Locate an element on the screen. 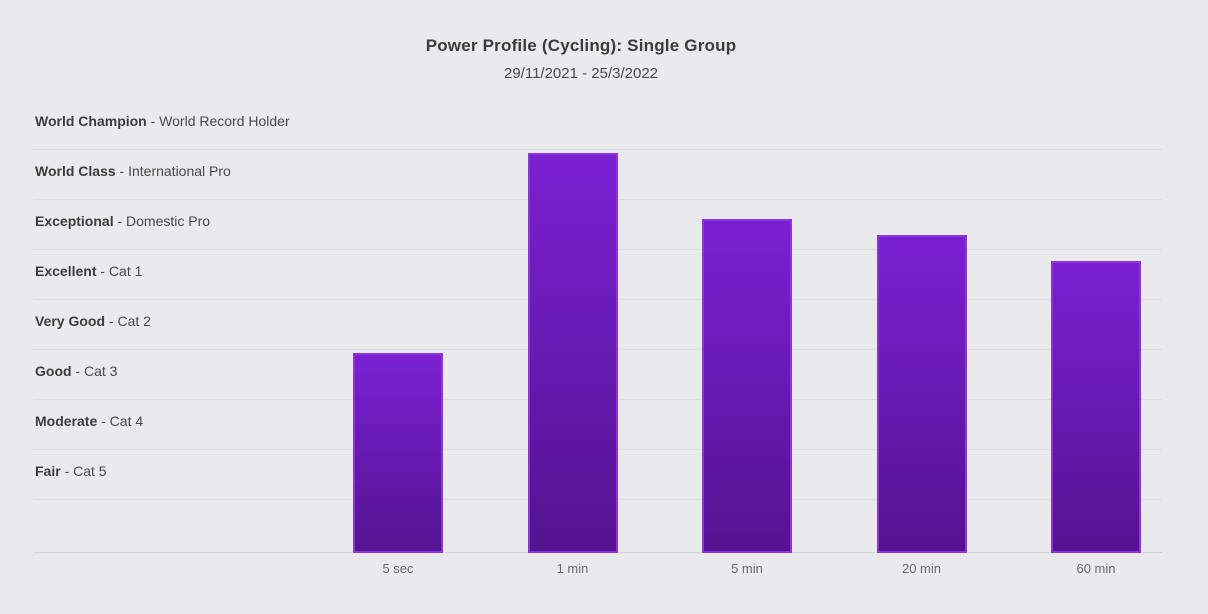  band-label: Very Good is located at coordinates (70, 321).